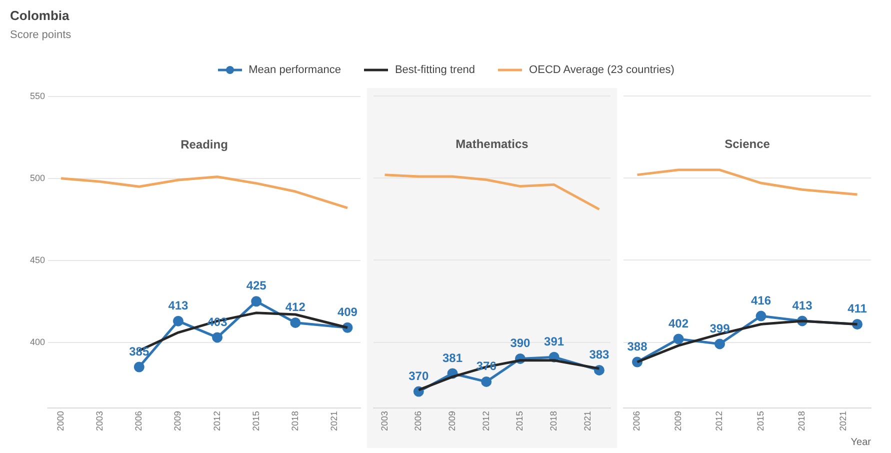 The width and height of the screenshot is (891, 453). What do you see at coordinates (678, 323) in the screenshot?
I see `data-label: 402` at bounding box center [678, 323].